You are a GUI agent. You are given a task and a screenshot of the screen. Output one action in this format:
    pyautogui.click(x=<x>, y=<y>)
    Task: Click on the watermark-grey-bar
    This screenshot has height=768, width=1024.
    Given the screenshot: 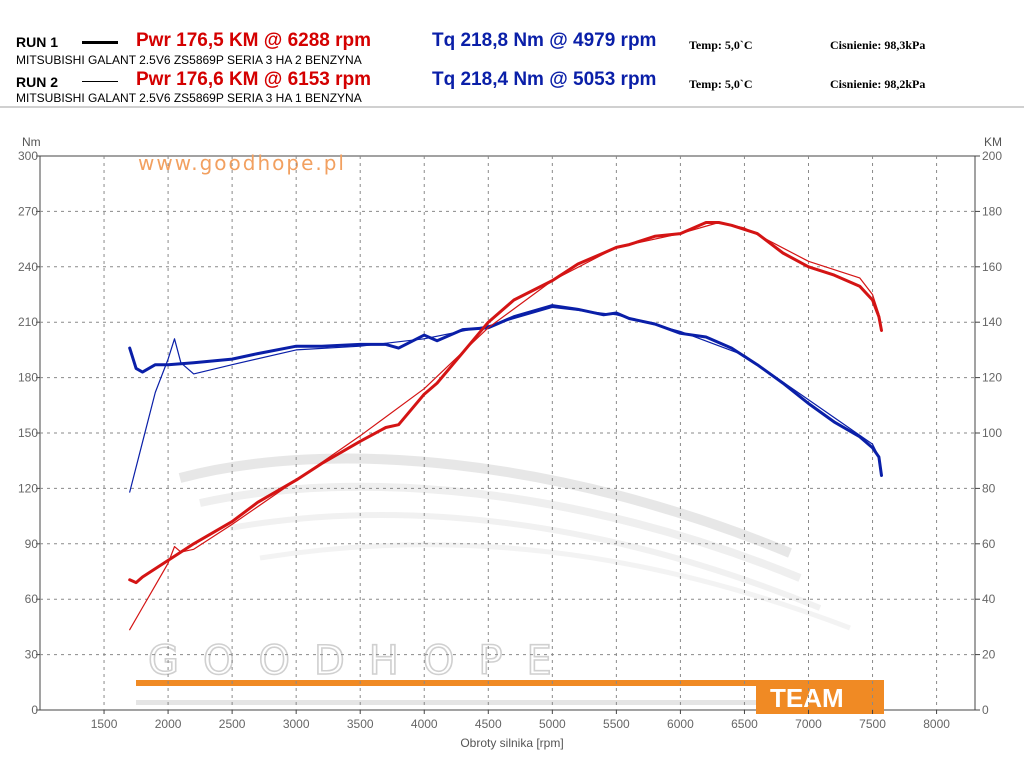 What is the action you would take?
    pyautogui.click(x=446, y=702)
    